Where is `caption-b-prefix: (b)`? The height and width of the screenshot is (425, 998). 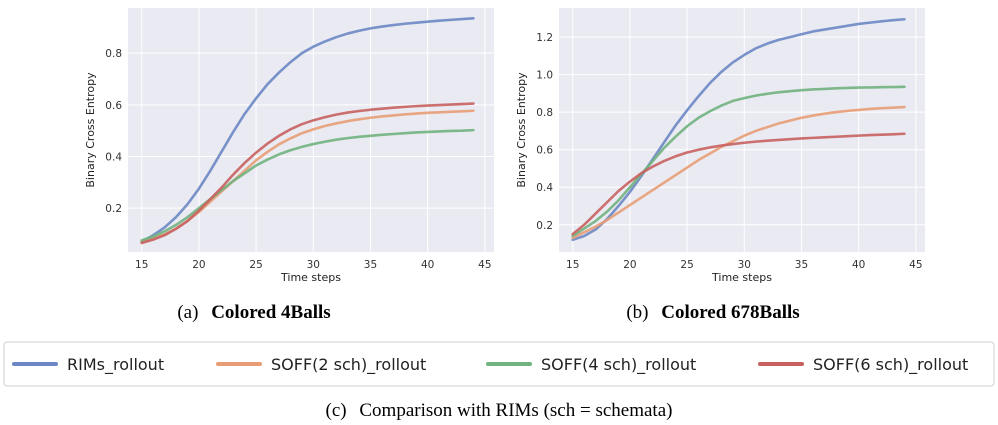
caption-b-prefix: (b) is located at coordinates (637, 312).